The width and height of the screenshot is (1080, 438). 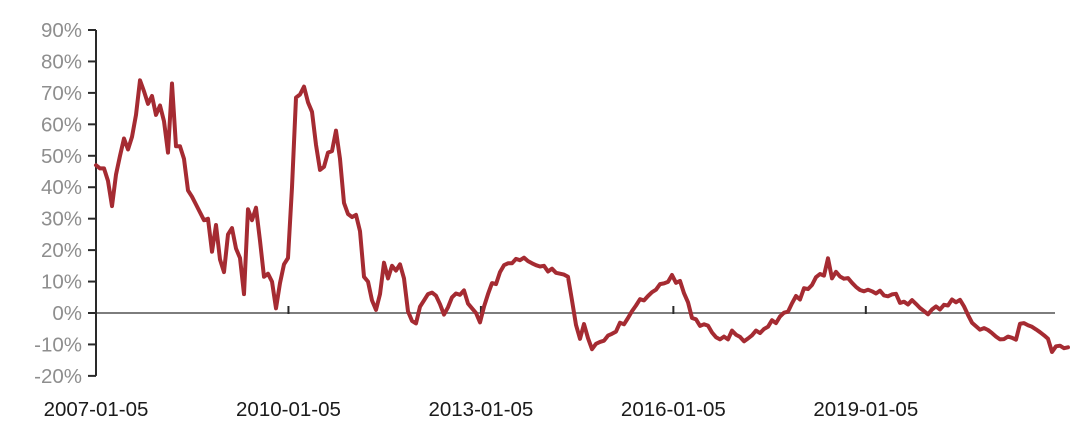 I want to click on y-tick-label: 90%, so click(x=61, y=30).